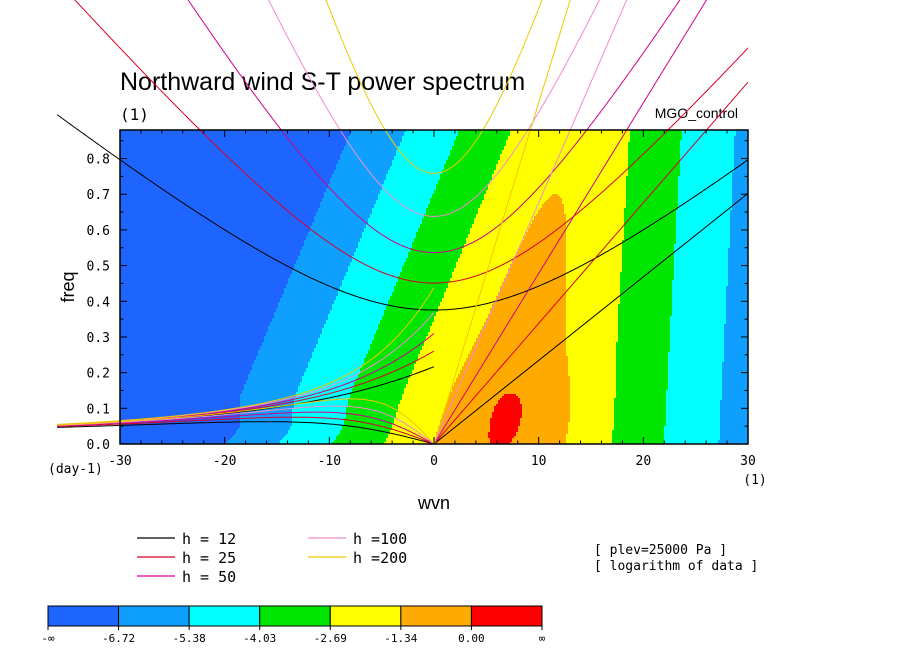 The image size is (904, 654). I want to click on x-tick-label: 20, so click(644, 461).